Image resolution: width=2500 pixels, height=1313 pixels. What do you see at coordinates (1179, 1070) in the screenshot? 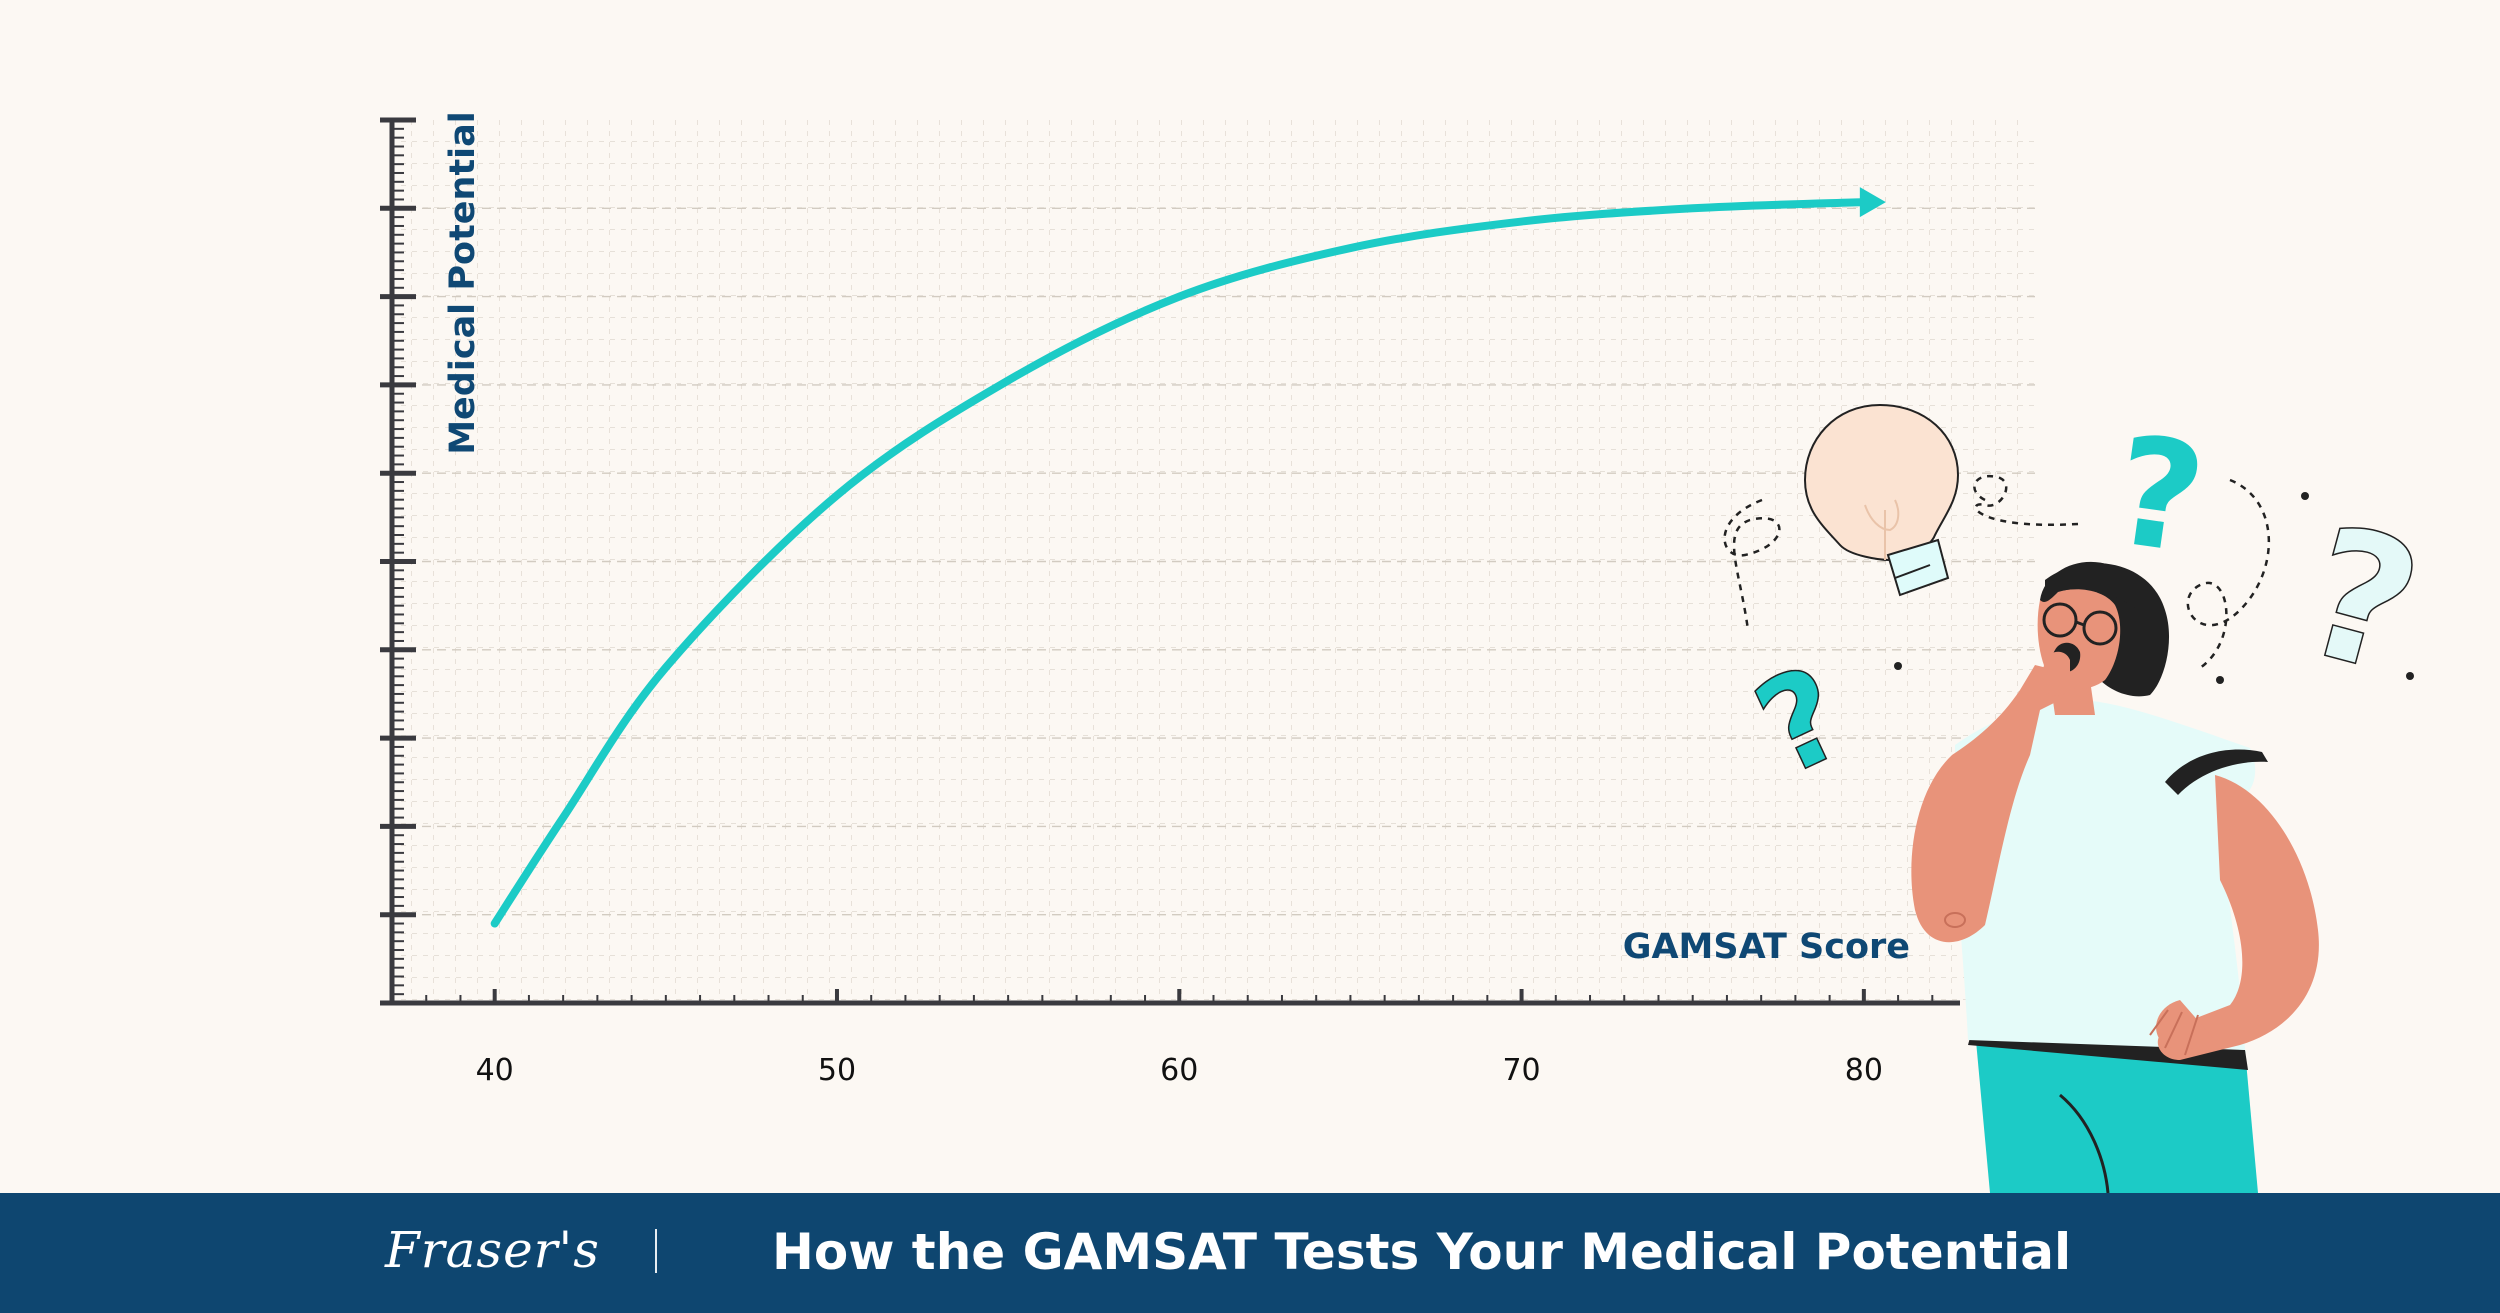
I see `x-tick-label: 60` at bounding box center [1179, 1070].